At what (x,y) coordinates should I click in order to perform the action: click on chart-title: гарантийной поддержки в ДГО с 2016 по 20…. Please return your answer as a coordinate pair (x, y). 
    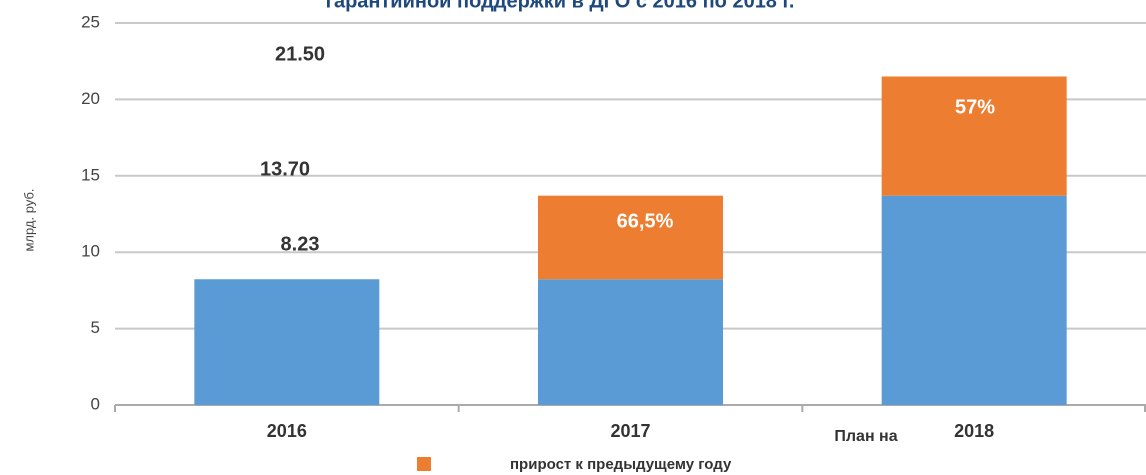
    Looking at the image, I should click on (560, 6).